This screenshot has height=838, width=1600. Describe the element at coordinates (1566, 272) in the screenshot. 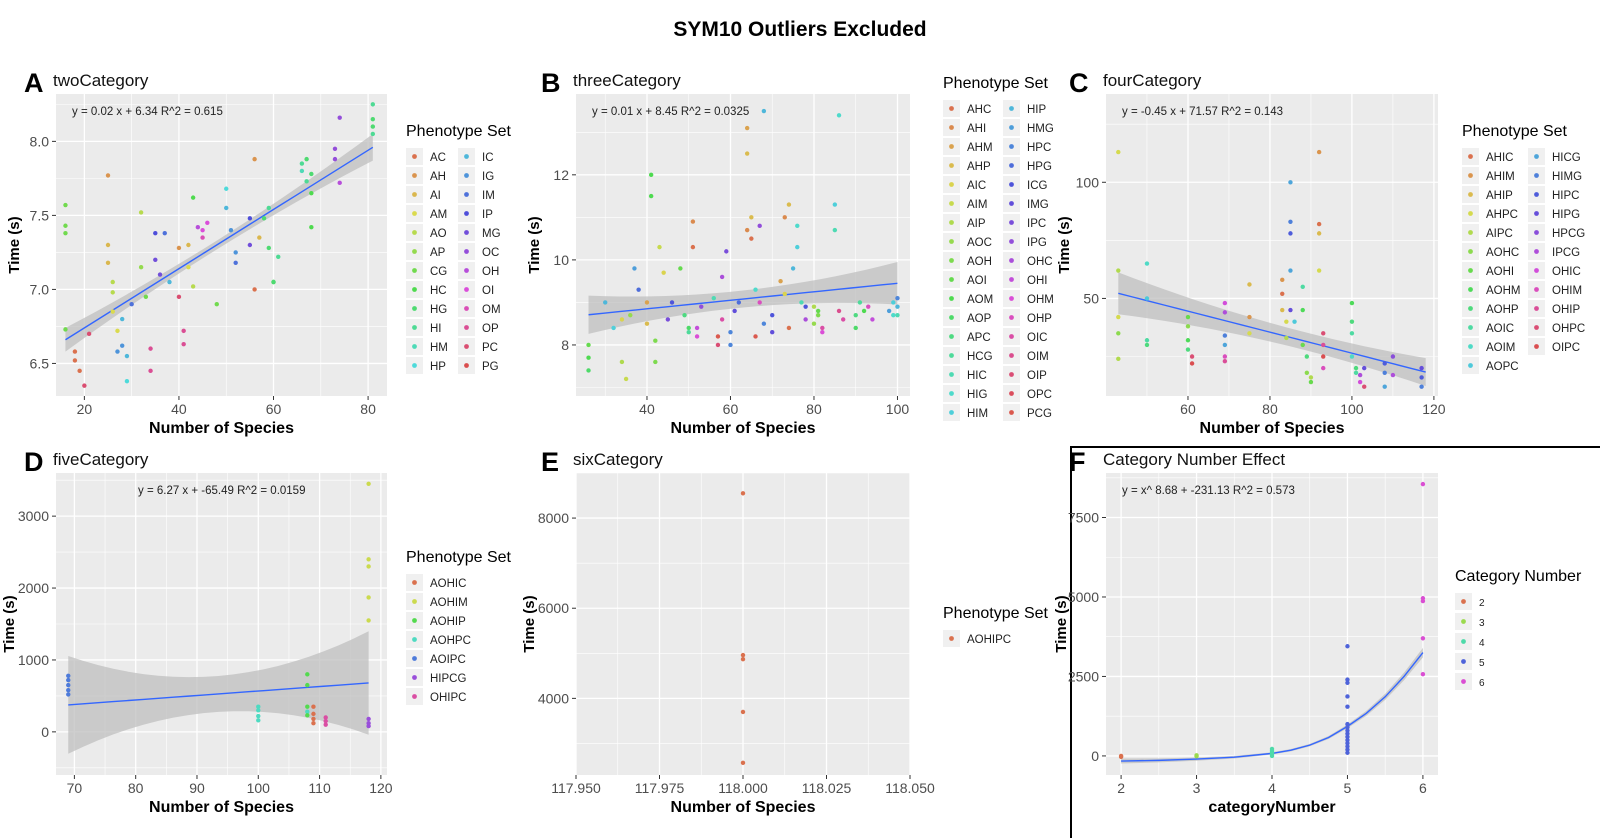

I see `legend-label: OHIC` at that location.